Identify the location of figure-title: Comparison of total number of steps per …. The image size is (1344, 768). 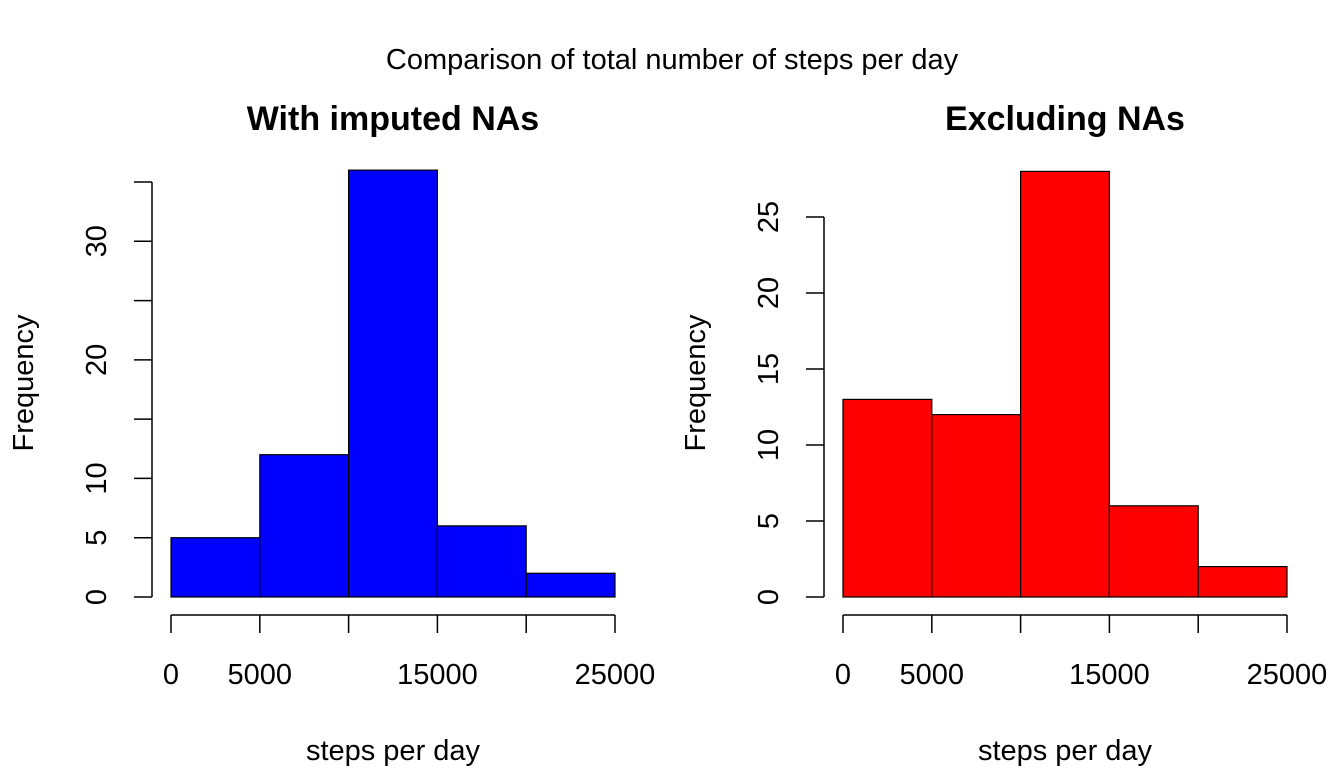
(672, 60).